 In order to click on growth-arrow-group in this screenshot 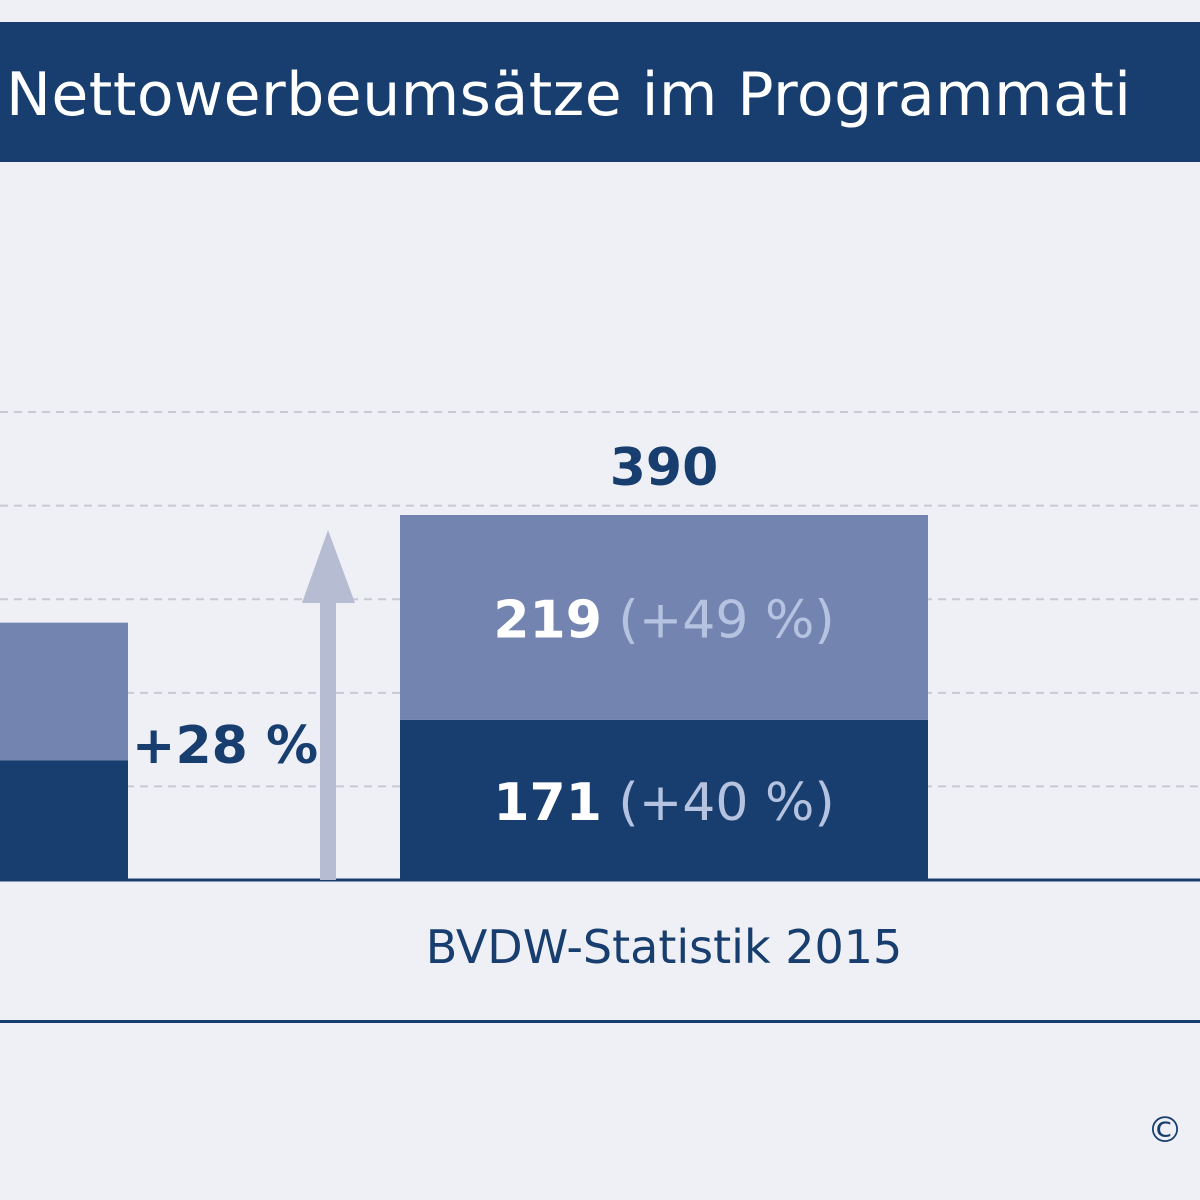, I will do `click(328, 705)`.